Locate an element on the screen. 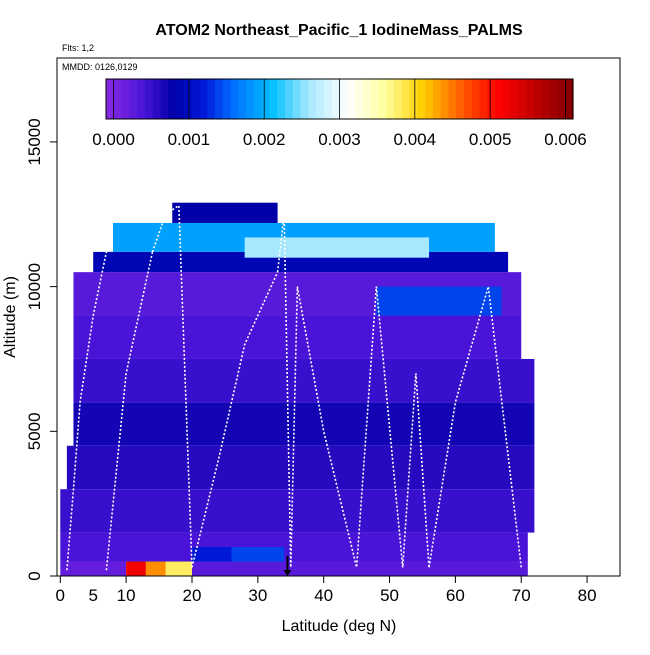 The height and width of the screenshot is (655, 650). x-tick-label: 10 is located at coordinates (126, 595).